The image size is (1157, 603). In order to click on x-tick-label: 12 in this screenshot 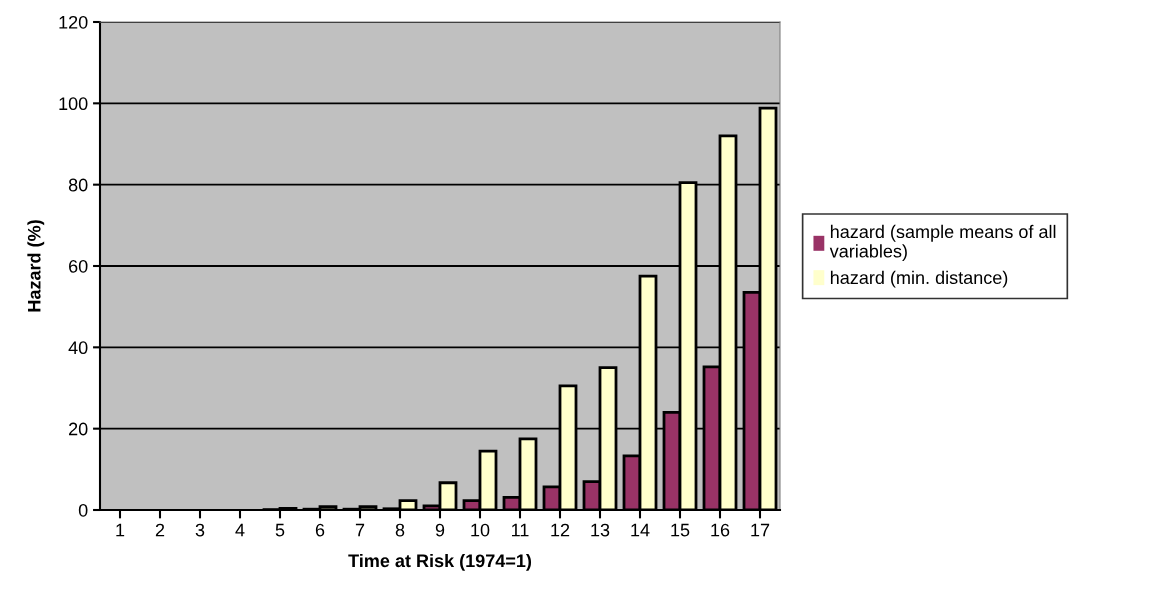, I will do `click(560, 530)`.